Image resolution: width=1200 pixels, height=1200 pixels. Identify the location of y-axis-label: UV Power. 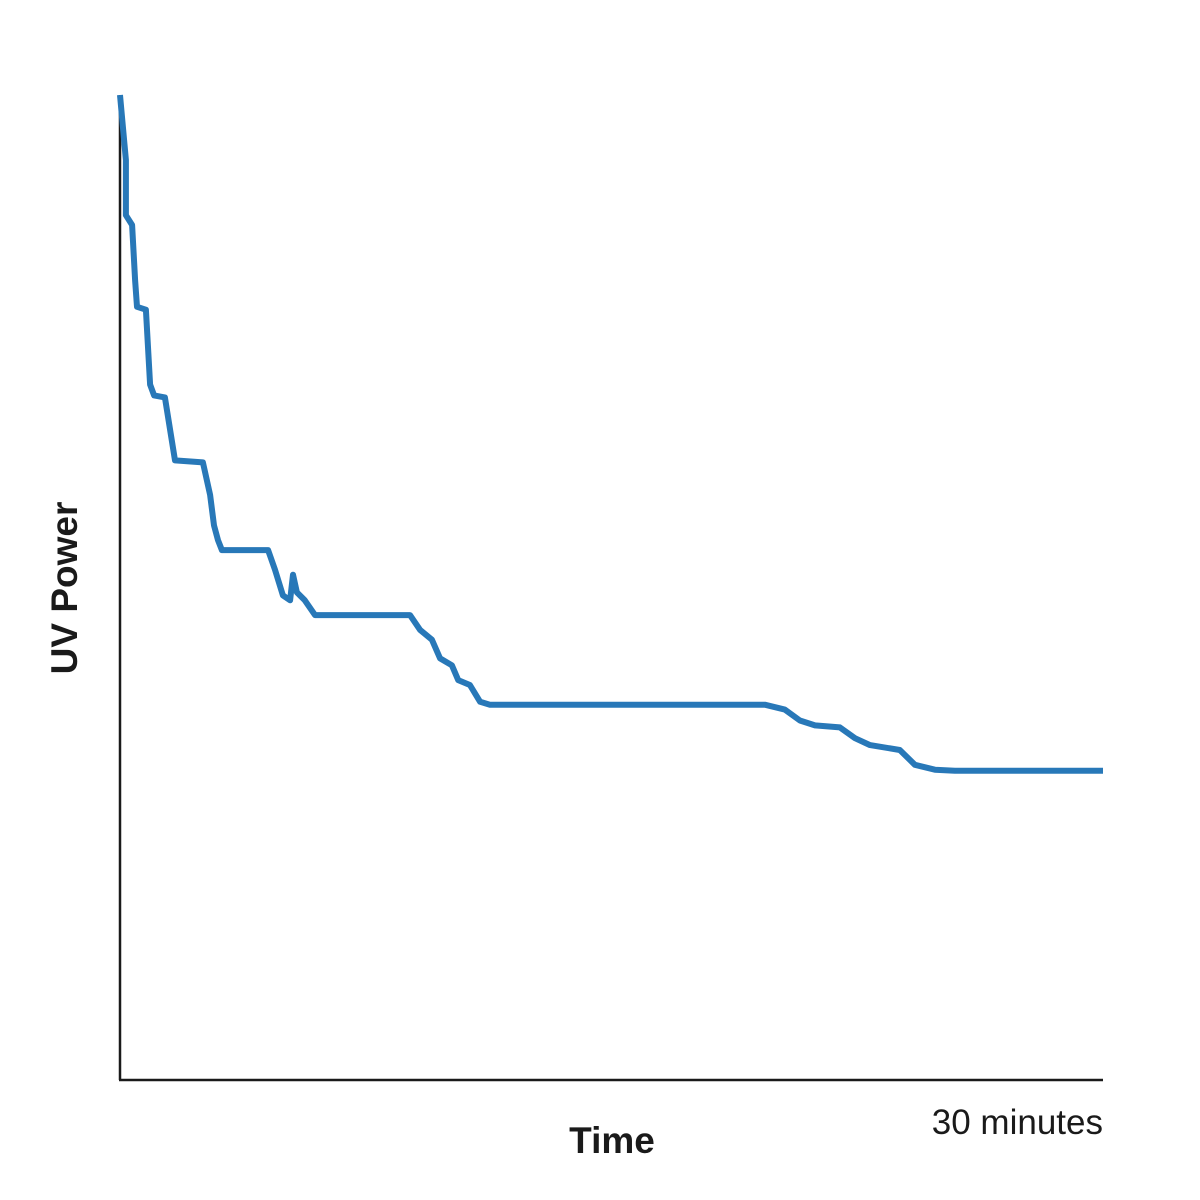
(64, 588).